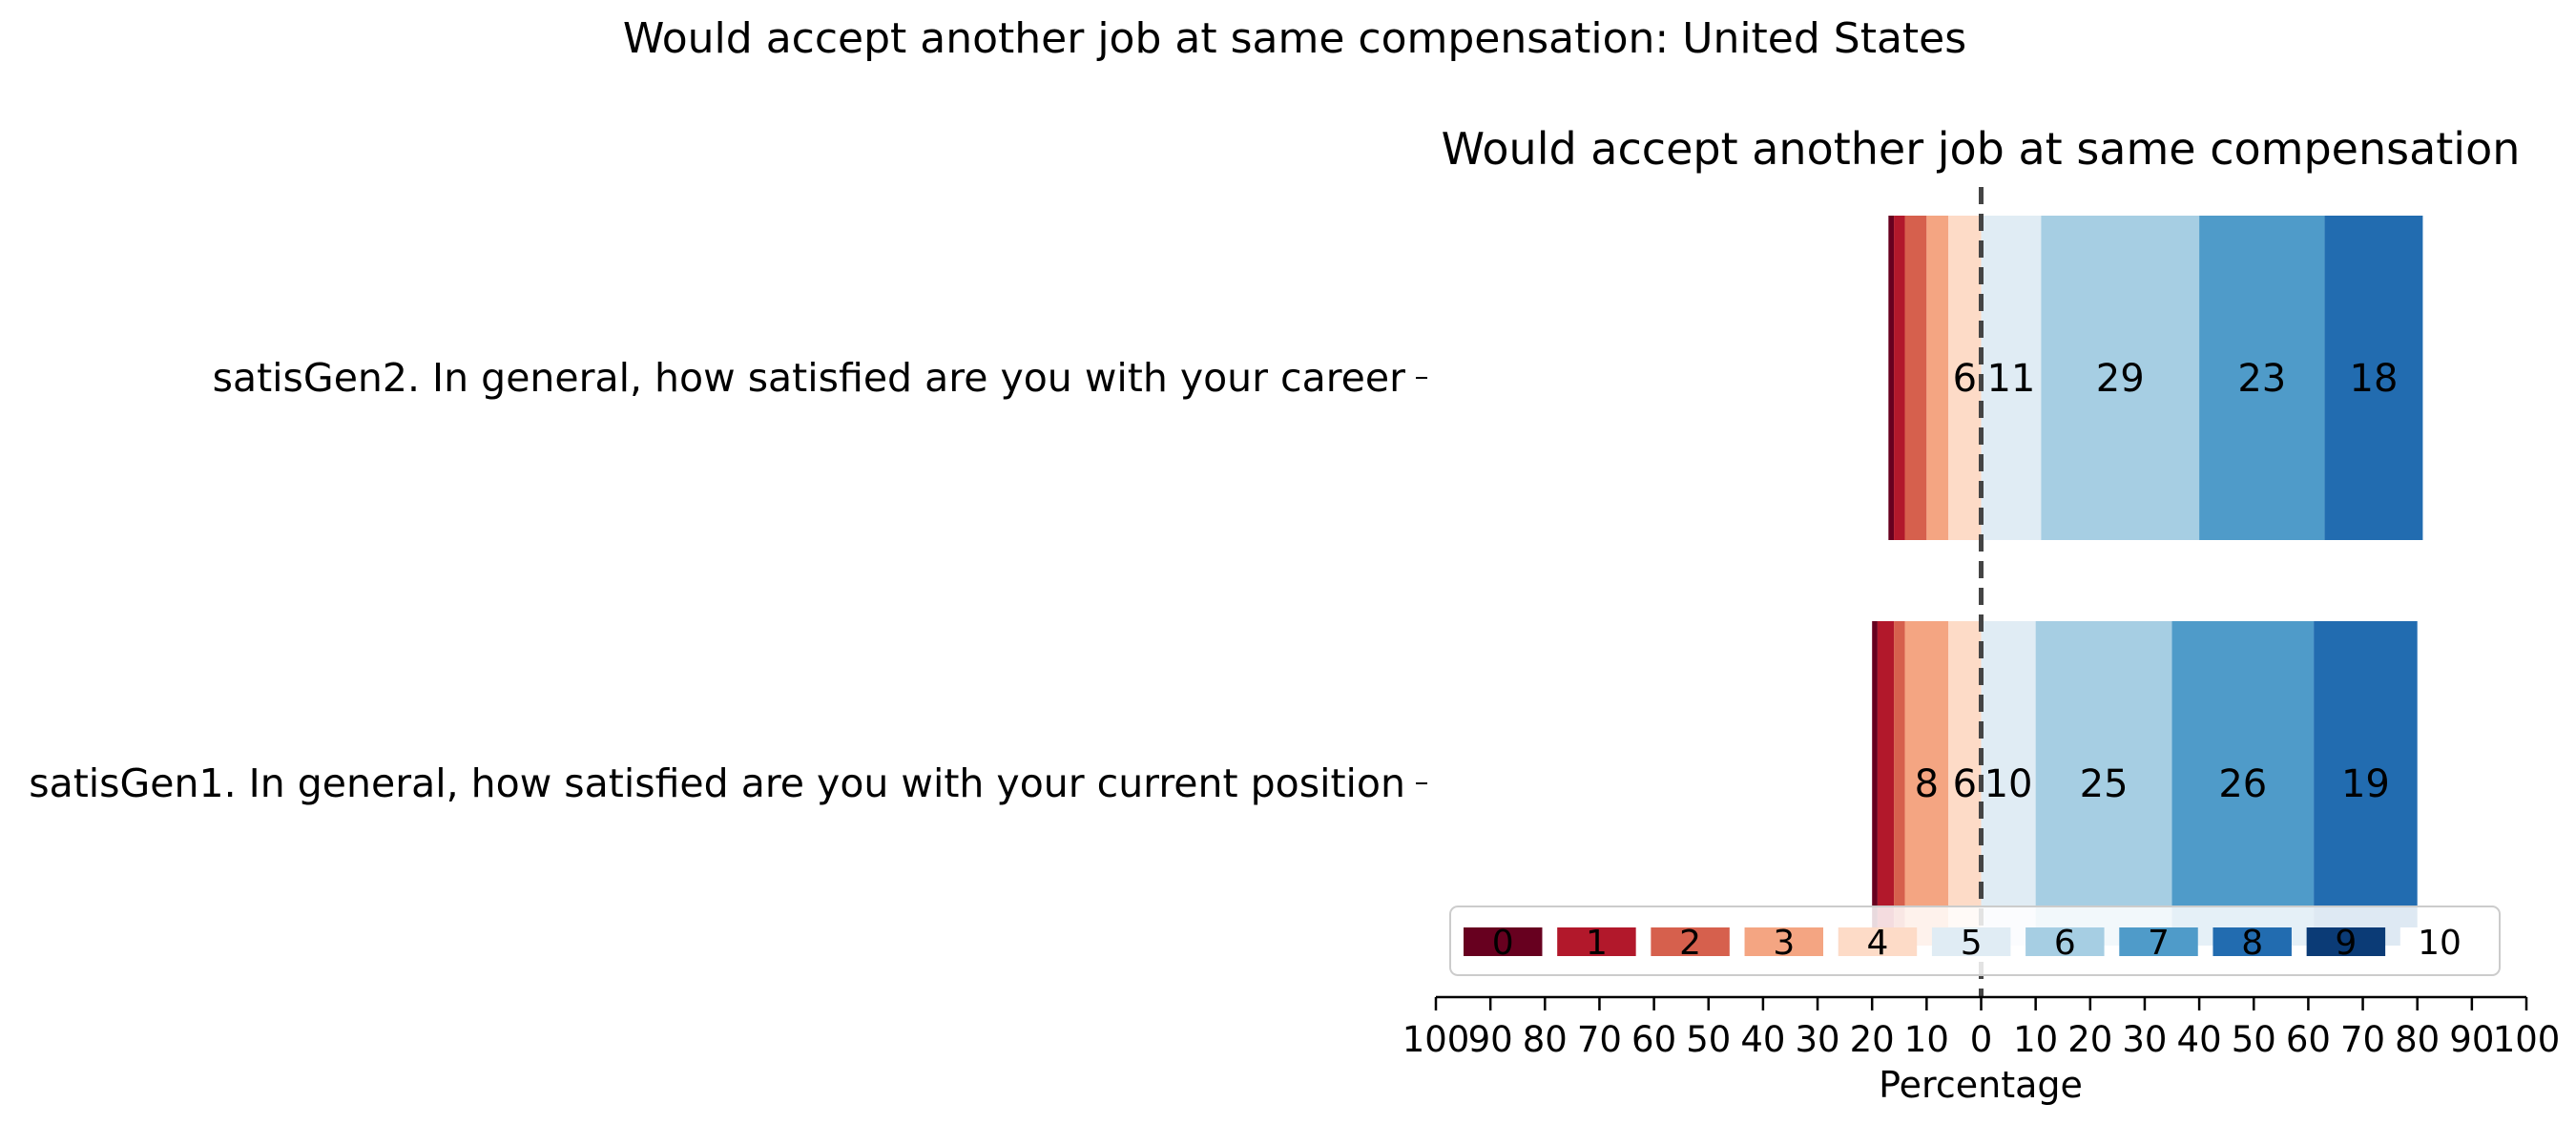 The height and width of the screenshot is (1145, 2576). I want to click on bar-value-label: 8, so click(1927, 784).